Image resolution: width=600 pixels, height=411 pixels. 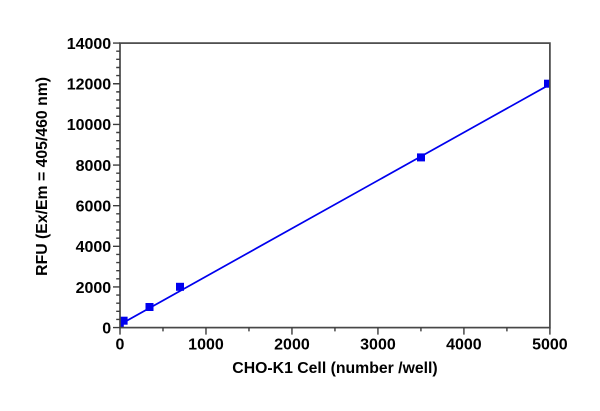 What do you see at coordinates (334, 368) in the screenshot?
I see `svg-text: CHO-K1 Cell (number /well)` at bounding box center [334, 368].